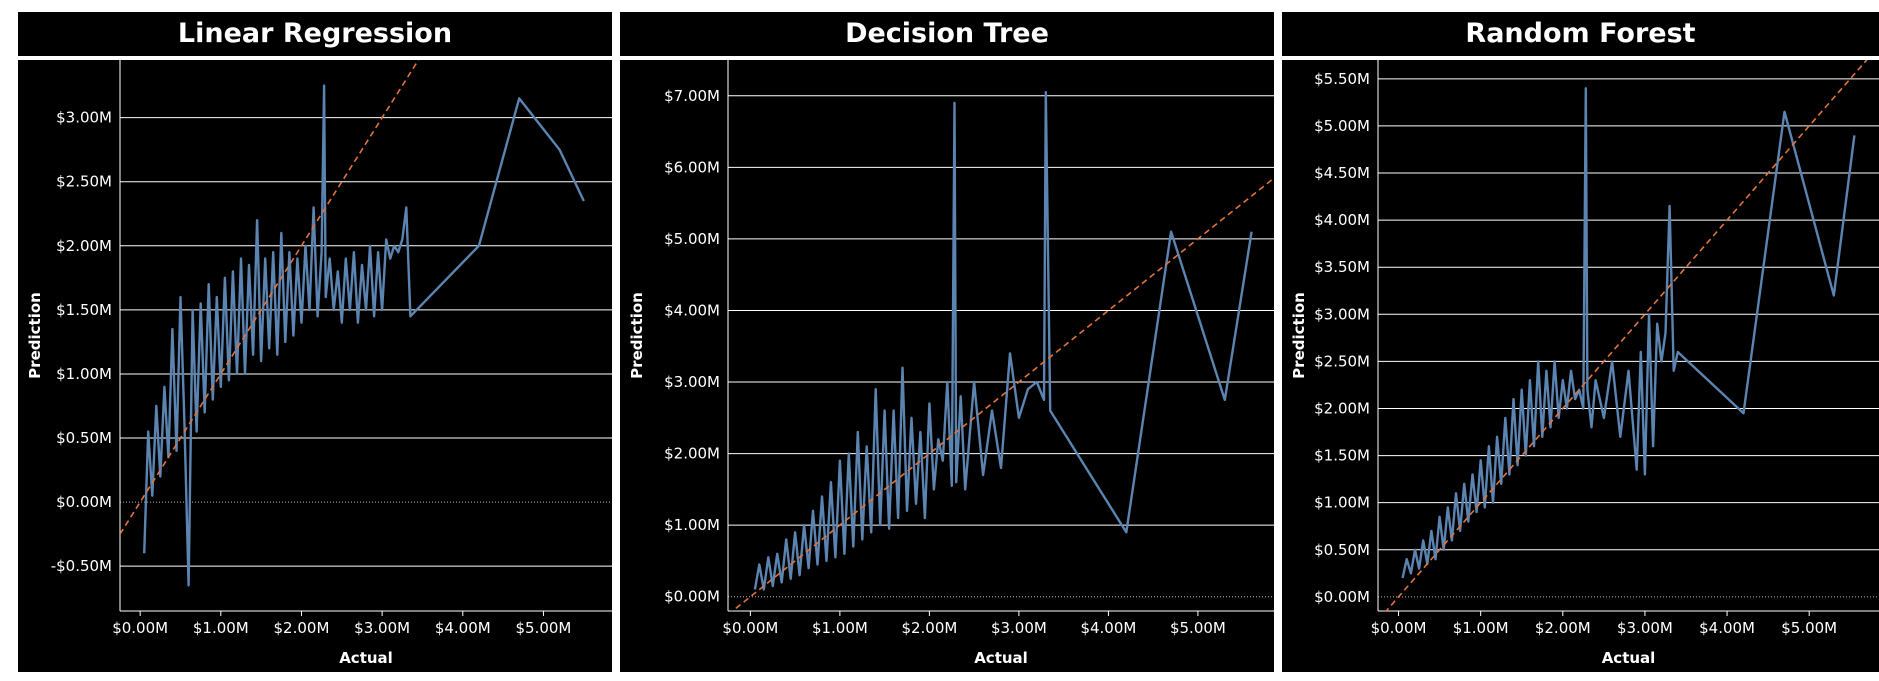  Describe the element at coordinates (1342, 173) in the screenshot. I see `y-tick-label: $4.50M` at that location.